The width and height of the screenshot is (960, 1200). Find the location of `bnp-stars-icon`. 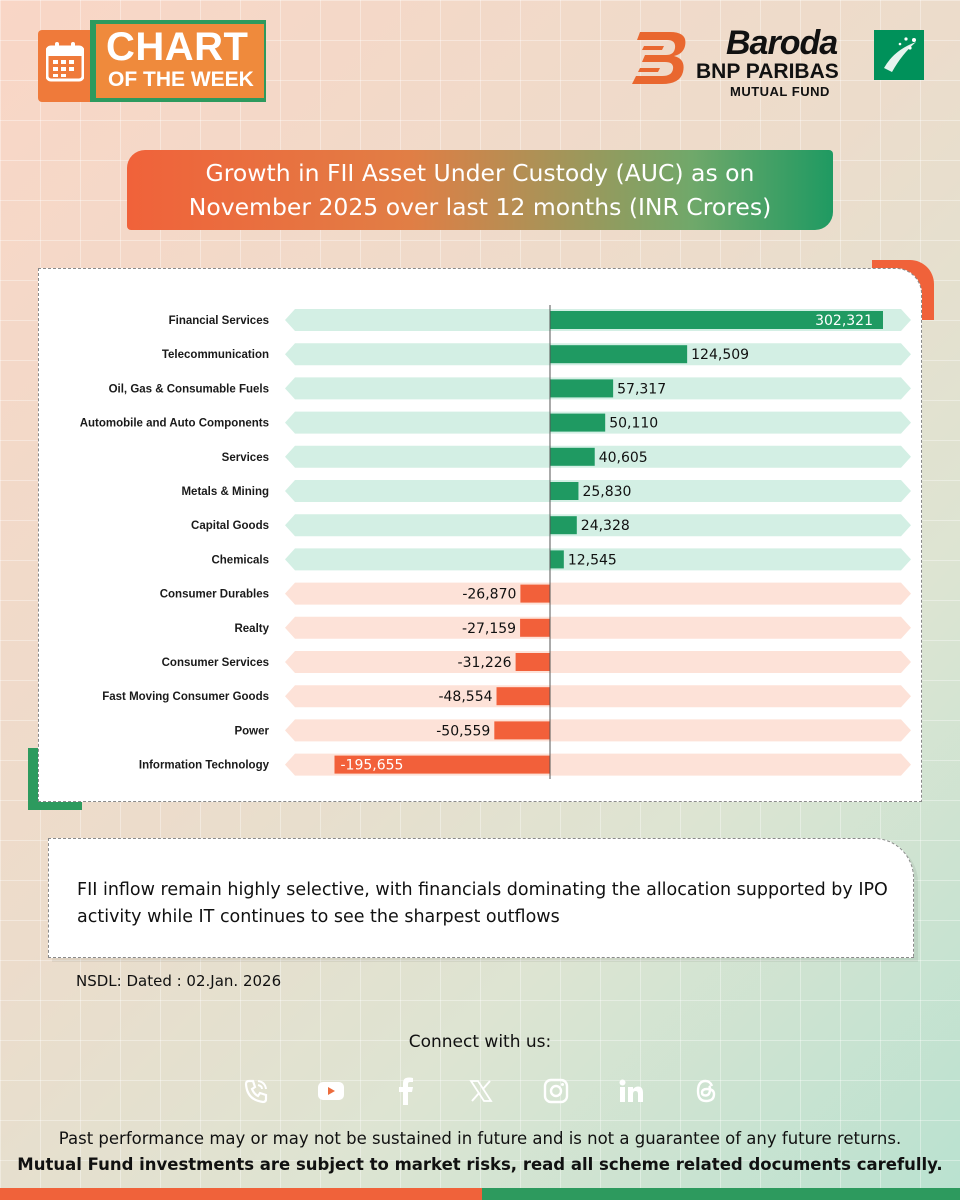

bnp-stars-icon is located at coordinates (899, 55).